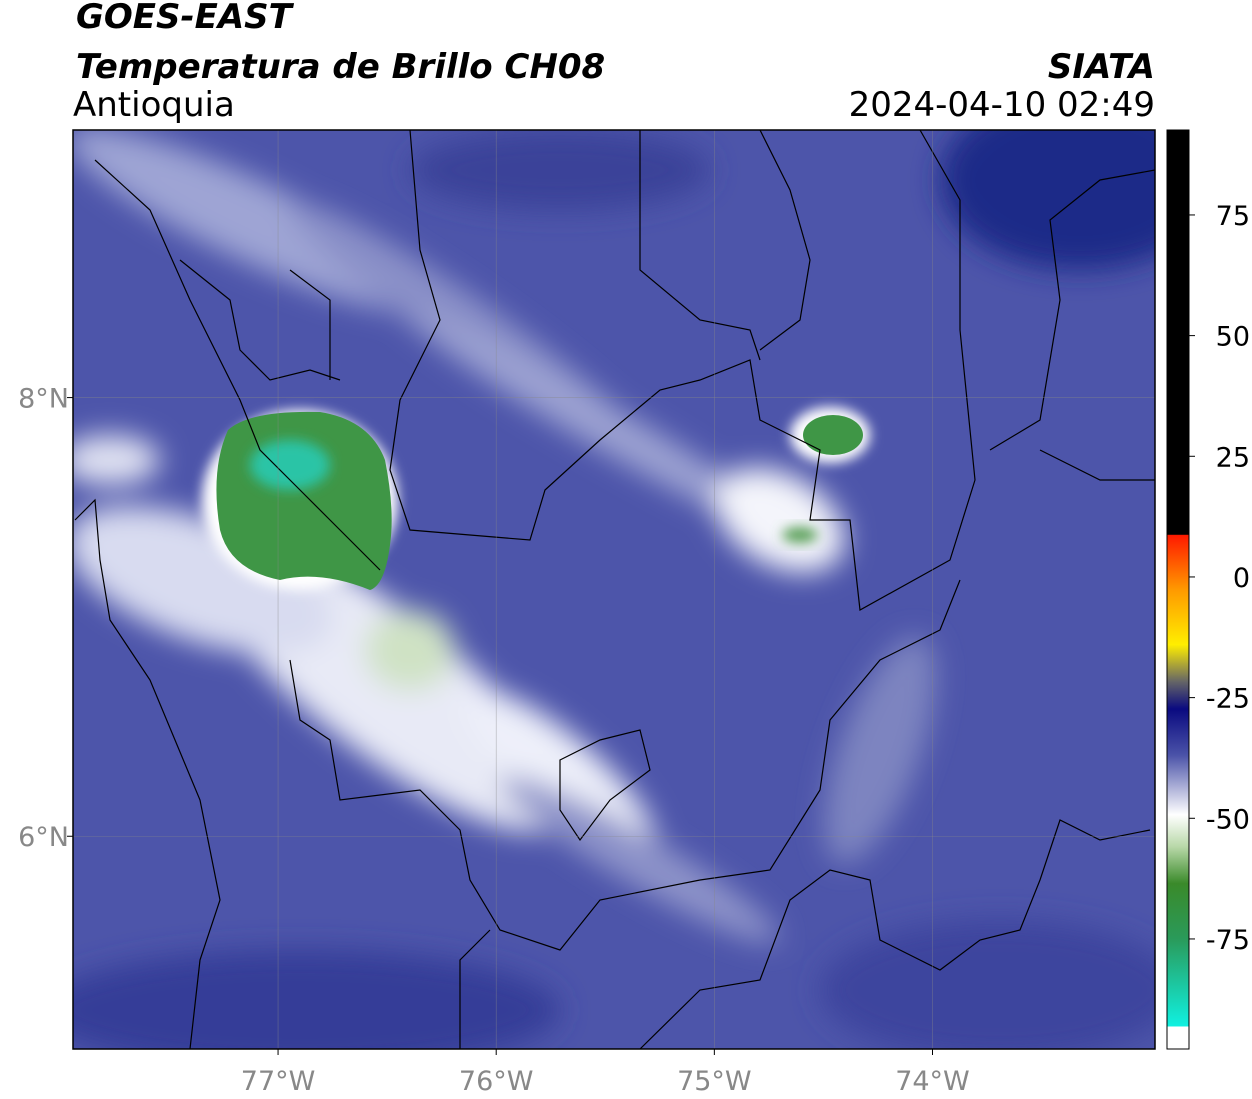  I want to click on y-tick-label: 8°N, so click(43, 399).